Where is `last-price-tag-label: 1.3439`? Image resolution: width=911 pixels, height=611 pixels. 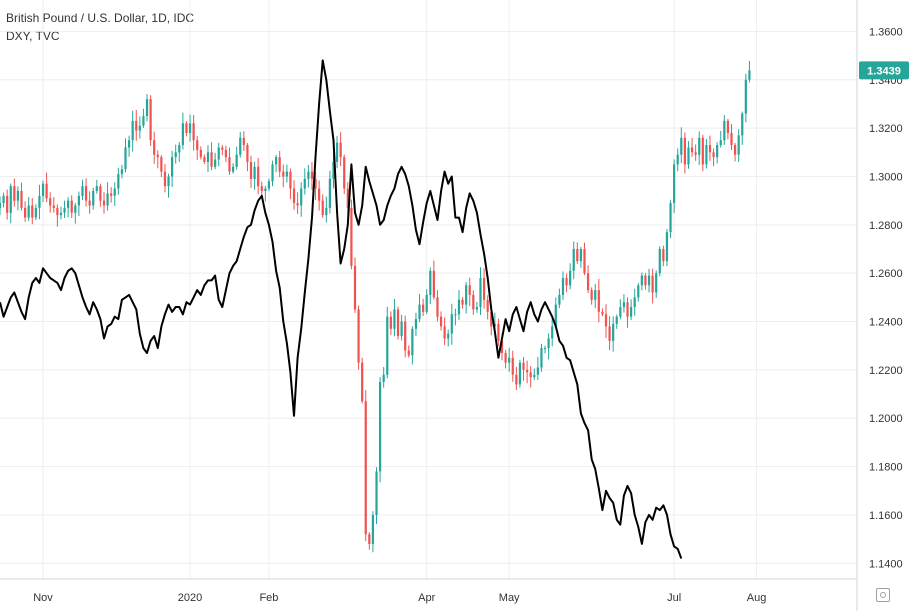
last-price-tag-label: 1.3439 is located at coordinates (884, 71).